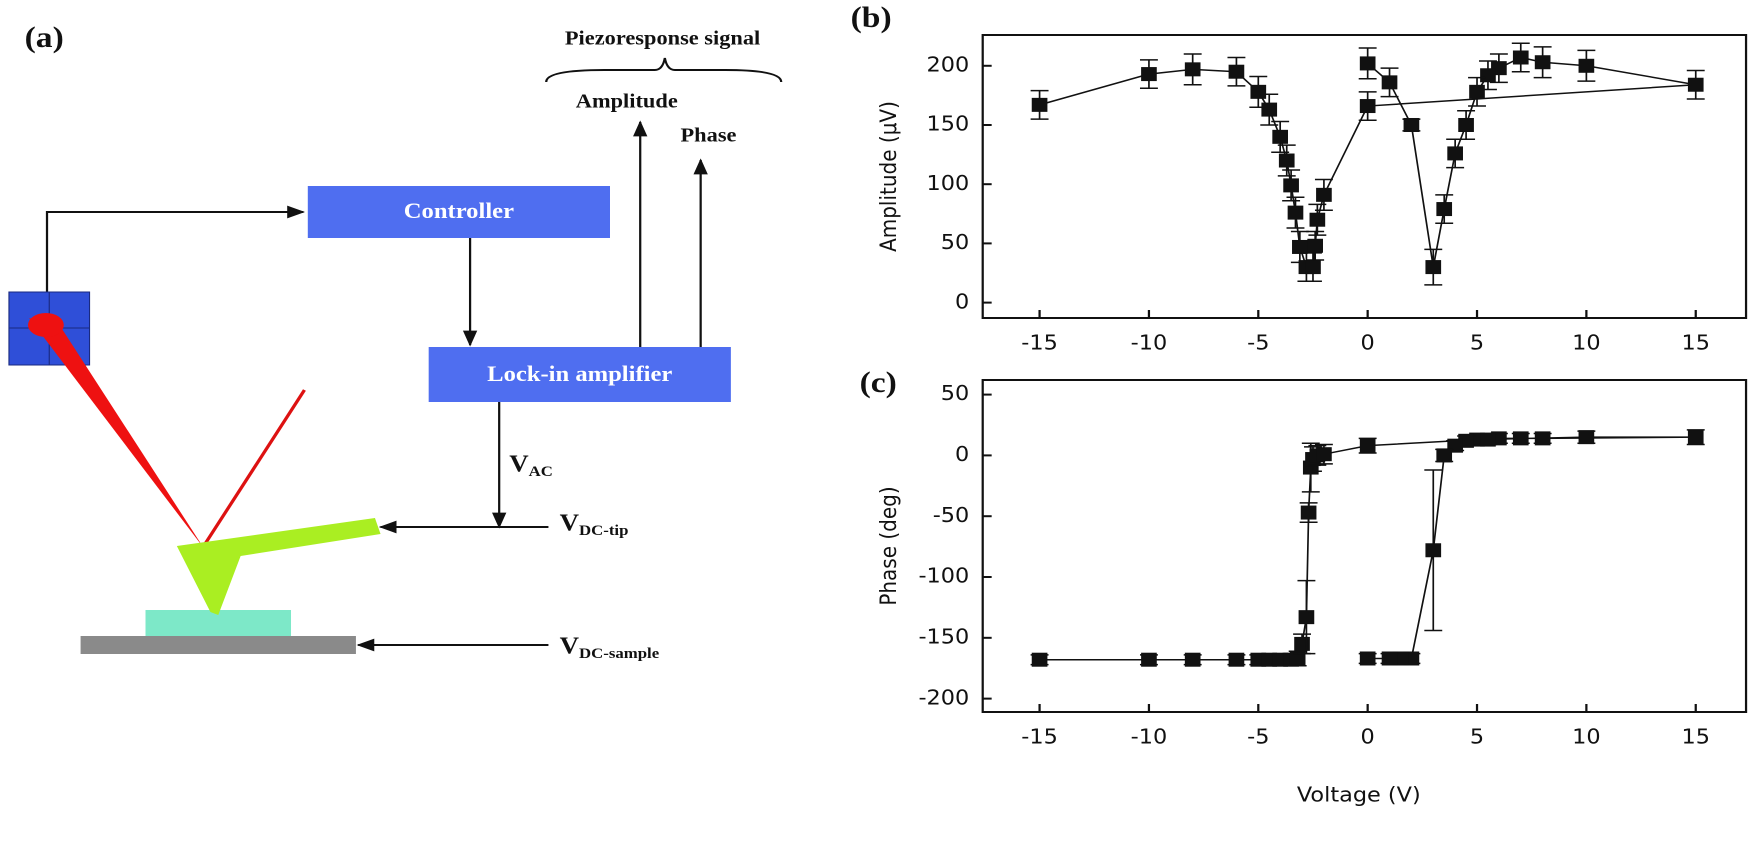  I want to click on lock-in-box, so click(579, 374).